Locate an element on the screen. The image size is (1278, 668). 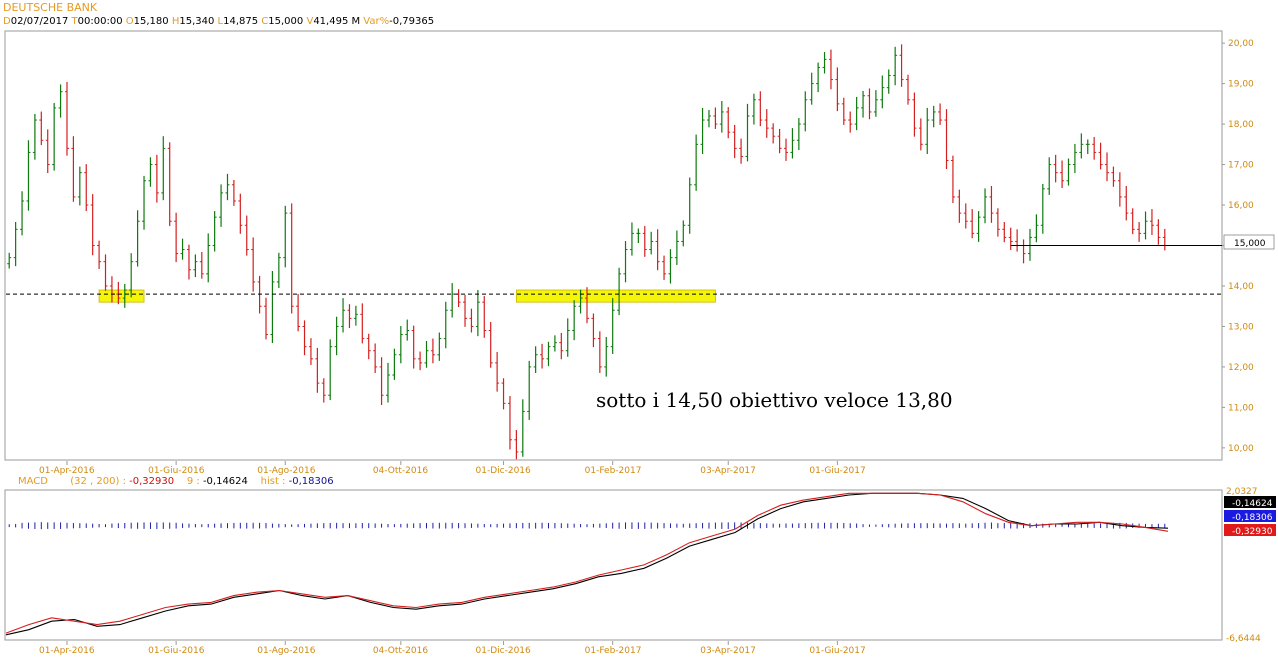
last-price-text: 15,000 is located at coordinates (1250, 244).